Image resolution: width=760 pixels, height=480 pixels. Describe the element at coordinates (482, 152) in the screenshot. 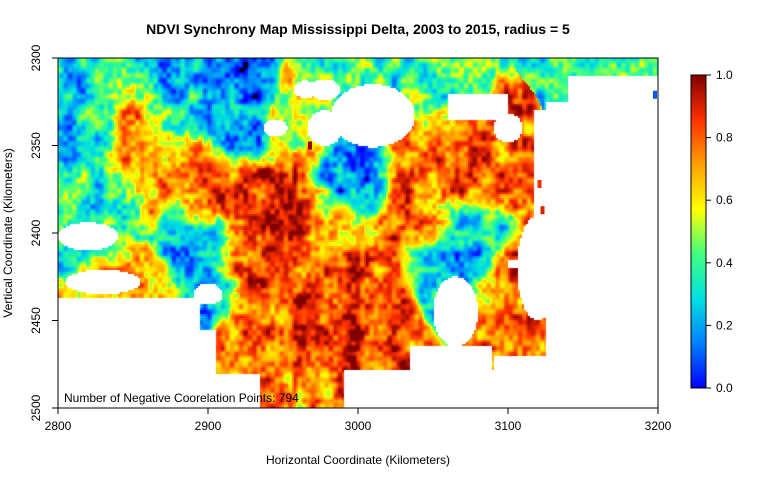

I see `special-points-layer` at that location.